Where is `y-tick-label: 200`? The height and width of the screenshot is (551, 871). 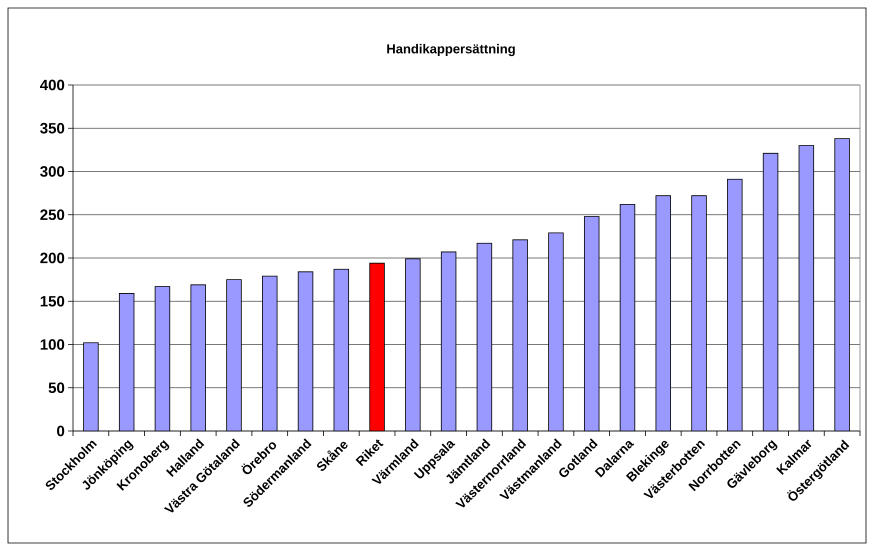
y-tick-label: 200 is located at coordinates (52, 258).